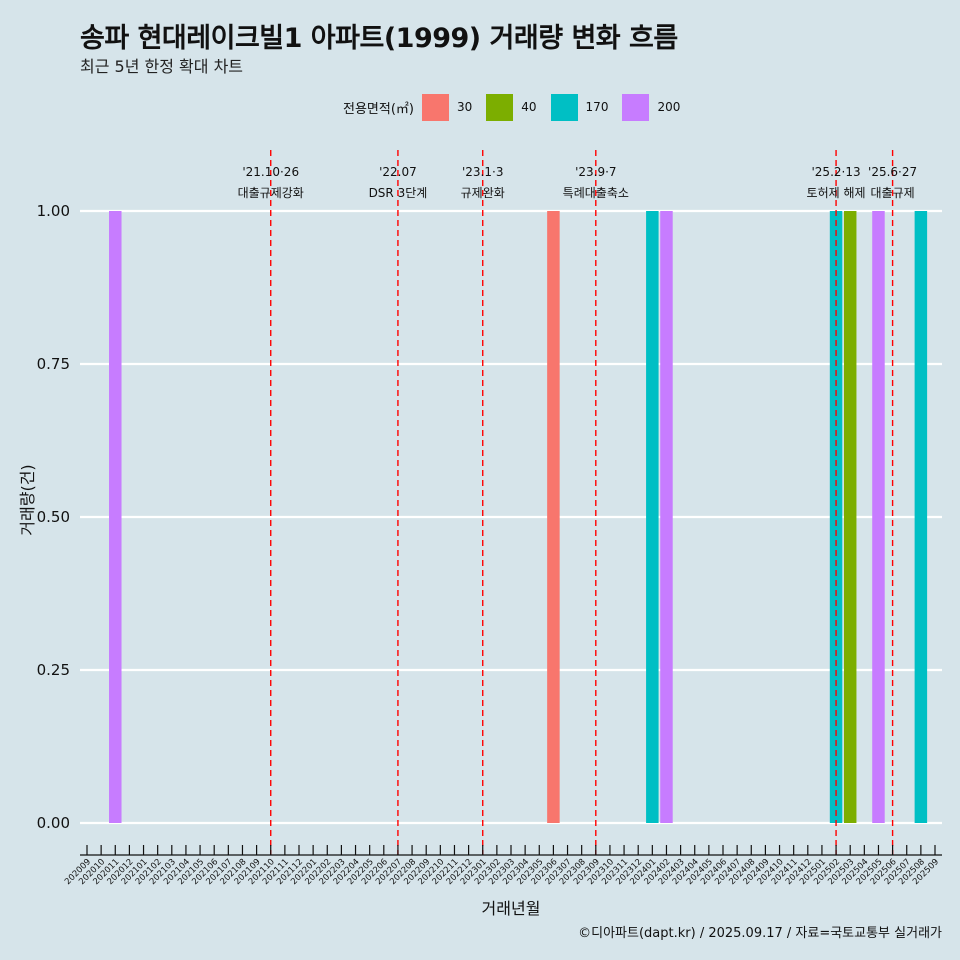  What do you see at coordinates (398, 193) in the screenshot?
I see `event-name-label: DSR 3단계` at bounding box center [398, 193].